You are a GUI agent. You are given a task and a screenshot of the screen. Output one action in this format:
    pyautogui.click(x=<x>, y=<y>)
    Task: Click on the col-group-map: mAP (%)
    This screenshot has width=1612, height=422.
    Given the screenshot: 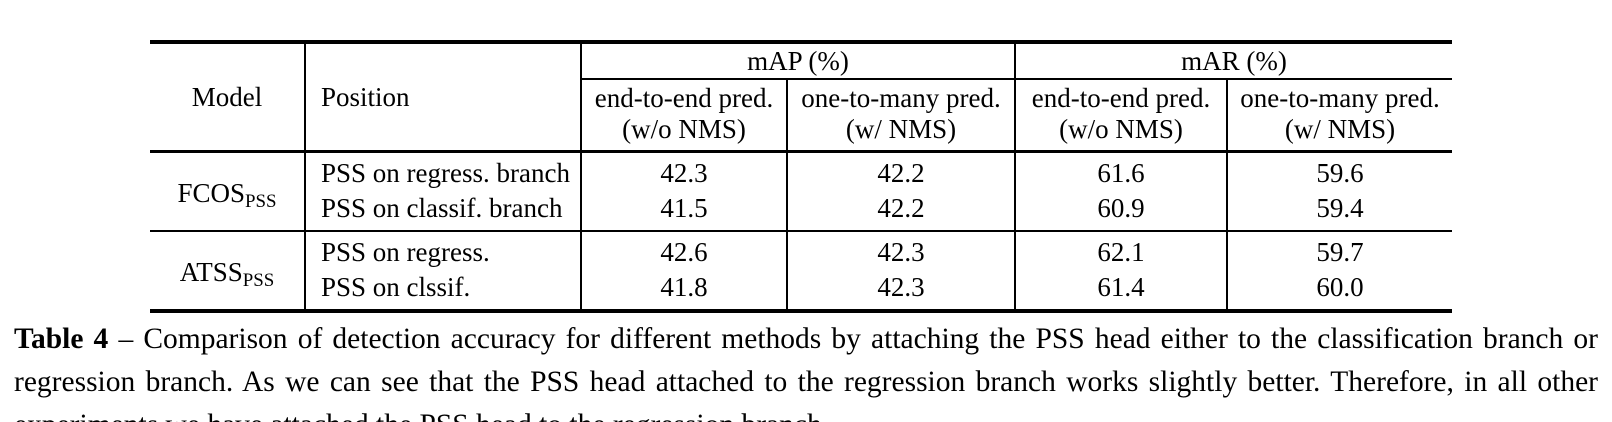 What is the action you would take?
    pyautogui.click(x=797, y=61)
    